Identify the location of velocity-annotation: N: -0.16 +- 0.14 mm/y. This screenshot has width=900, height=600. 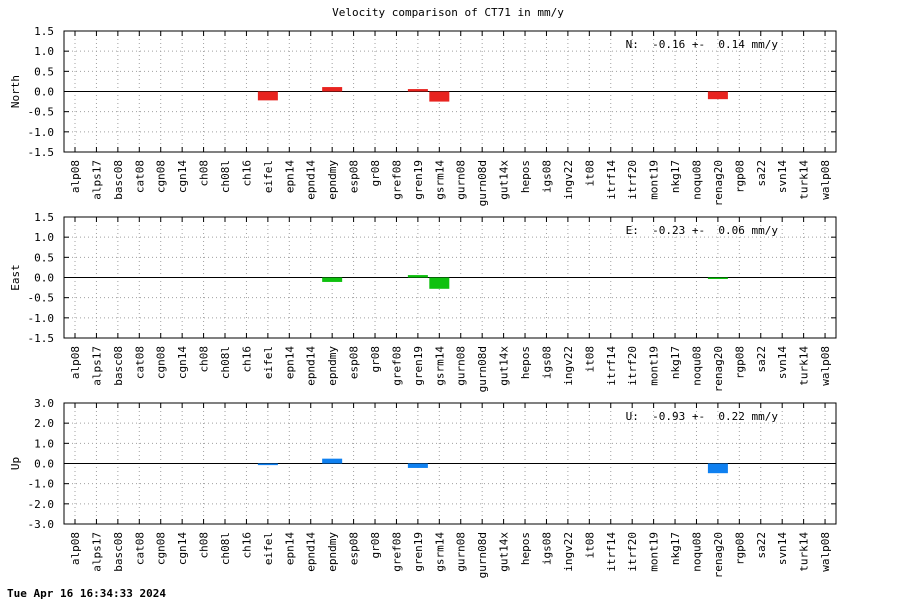
(702, 44).